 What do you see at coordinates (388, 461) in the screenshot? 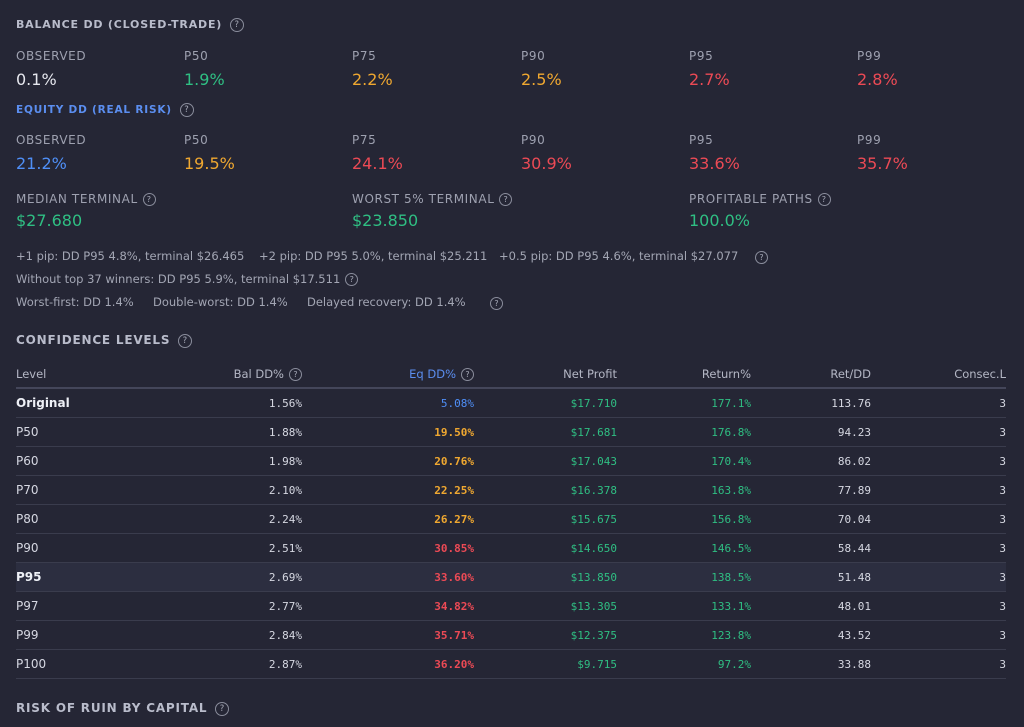
I see `cell-eq: 20.76%` at bounding box center [388, 461].